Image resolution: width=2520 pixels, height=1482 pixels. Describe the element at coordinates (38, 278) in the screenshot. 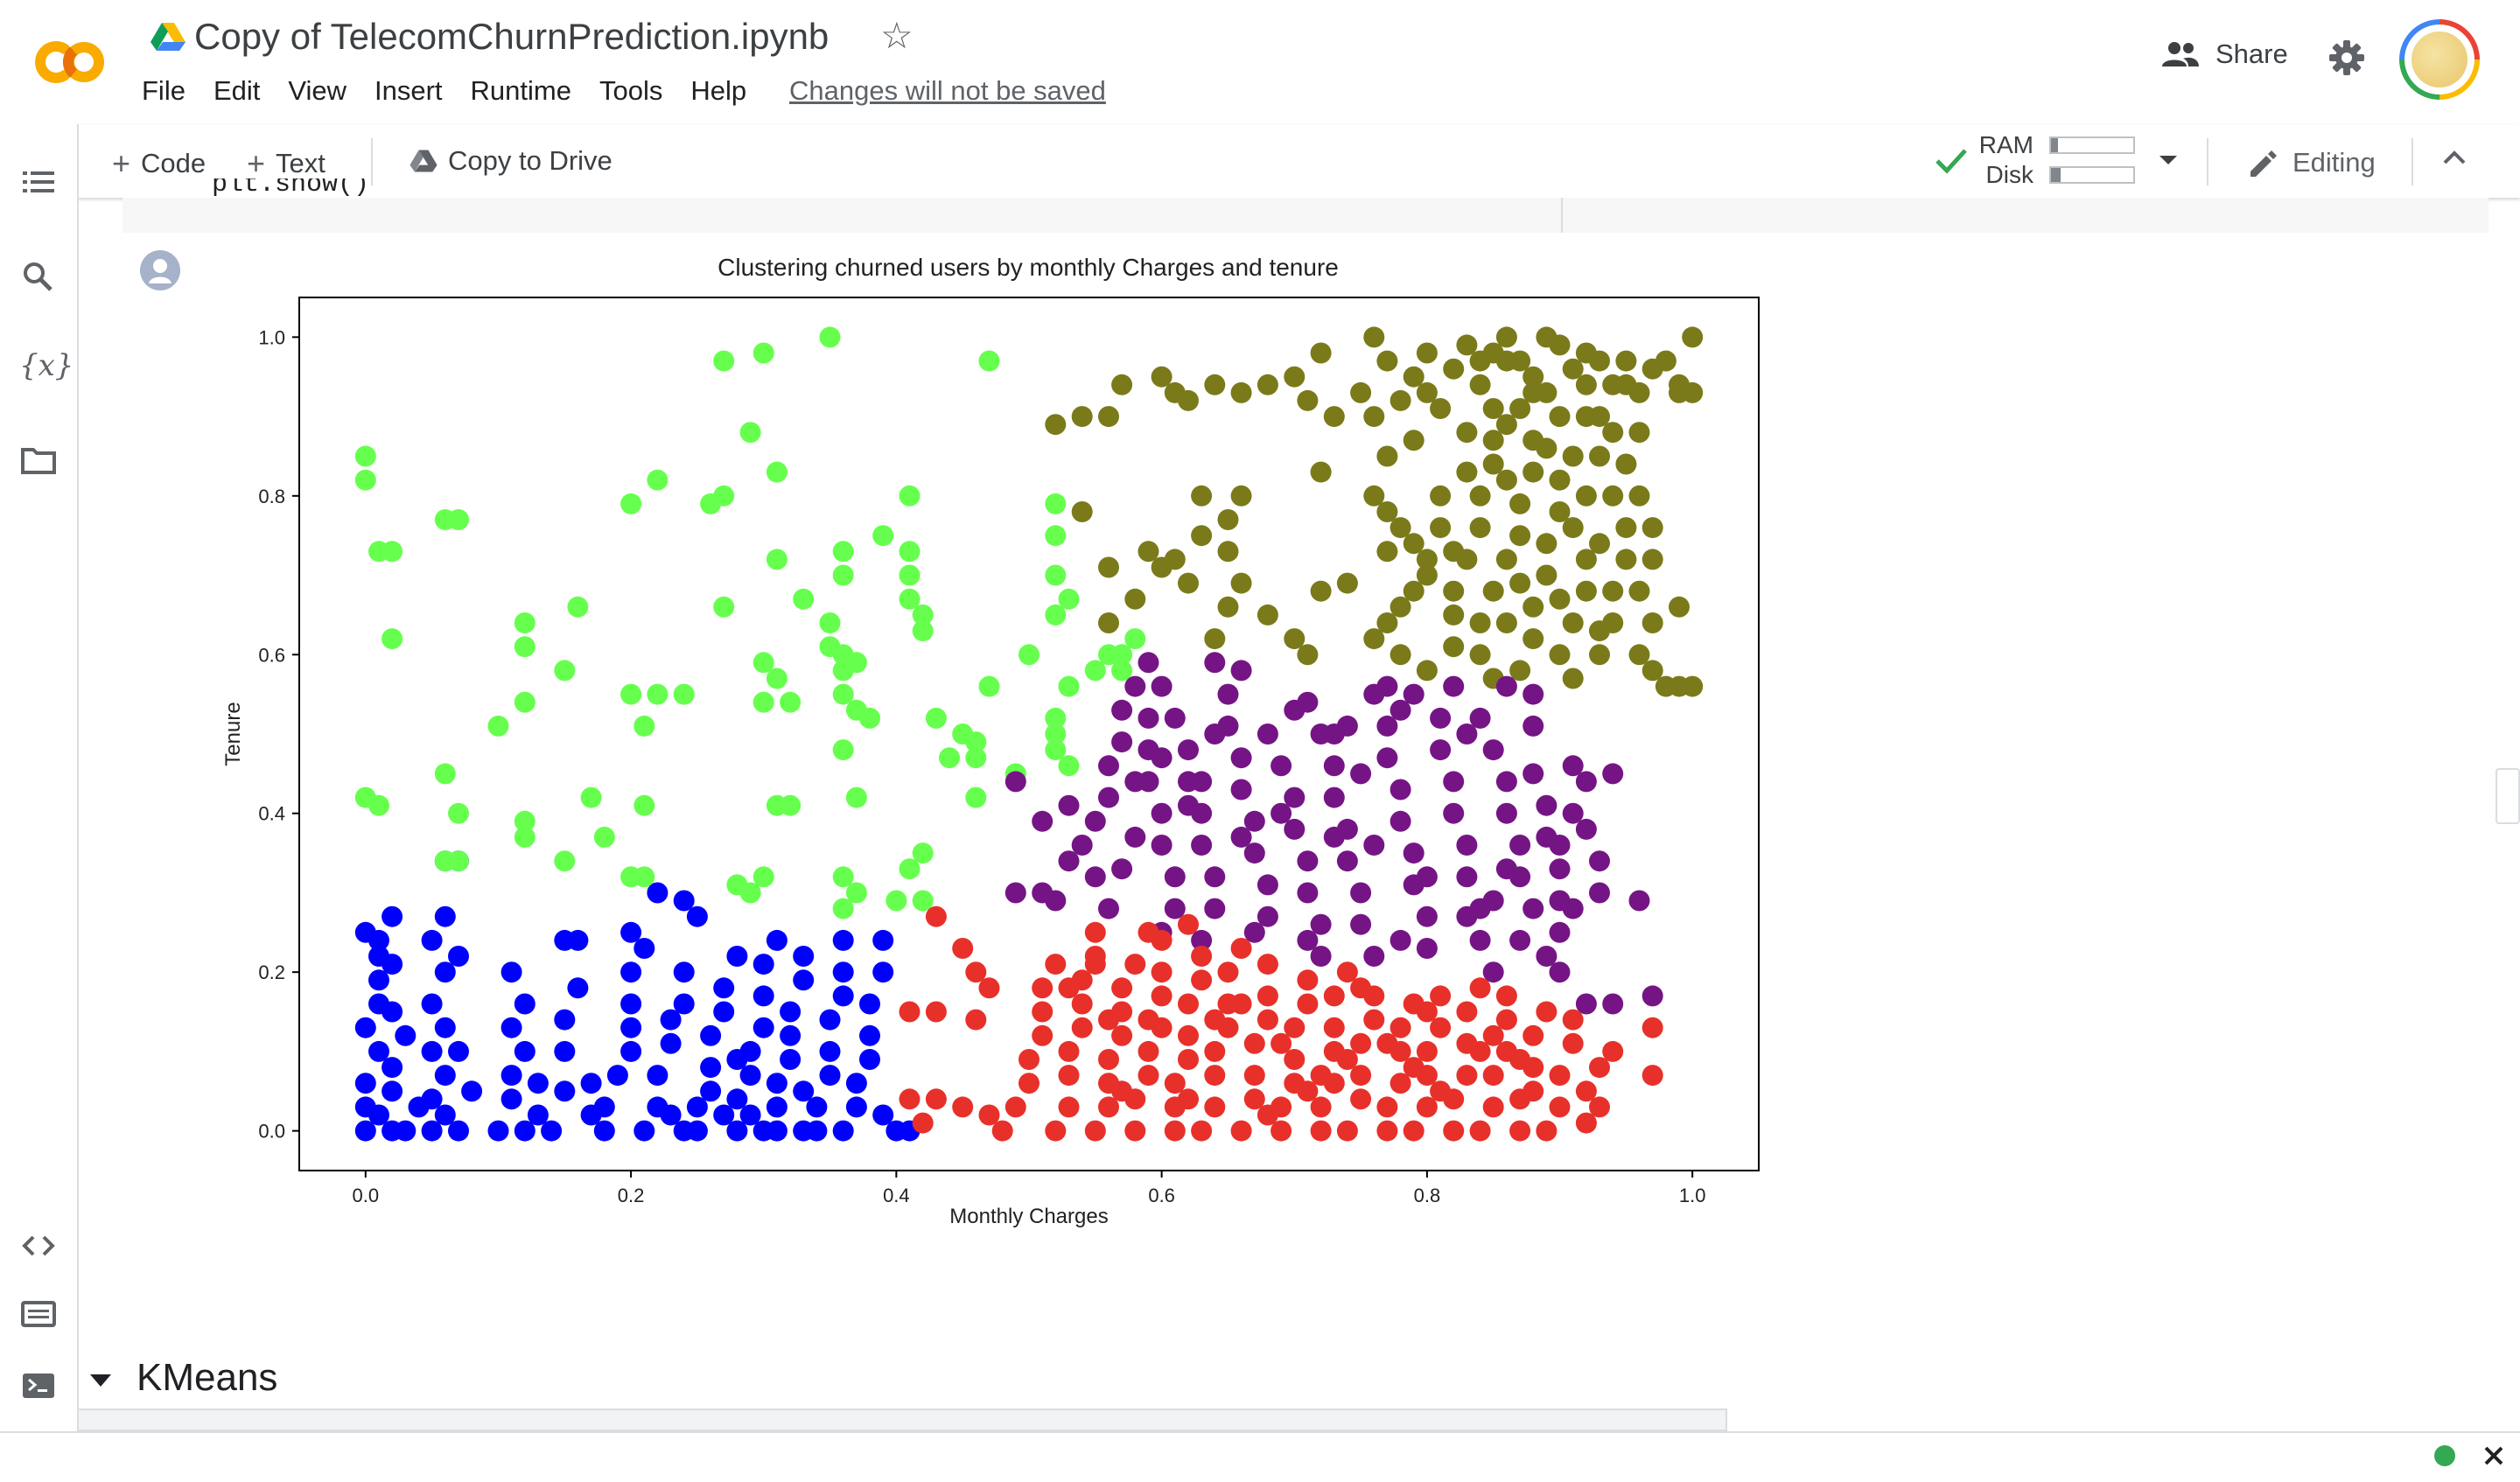

I see `search-icon` at that location.